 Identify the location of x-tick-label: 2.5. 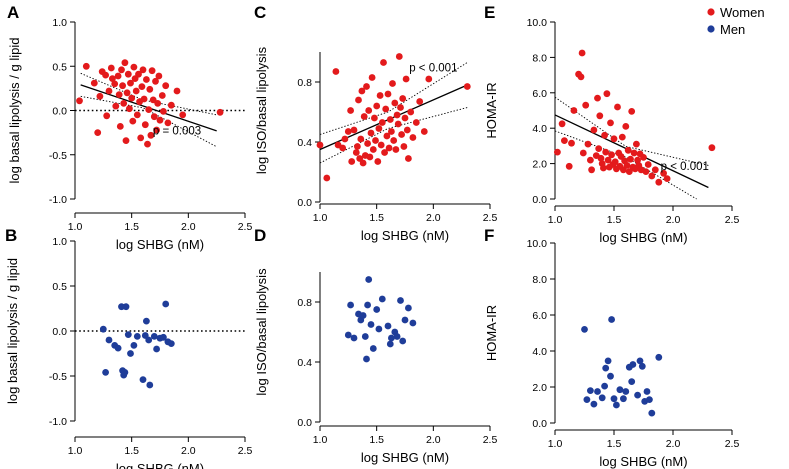
(732, 220).